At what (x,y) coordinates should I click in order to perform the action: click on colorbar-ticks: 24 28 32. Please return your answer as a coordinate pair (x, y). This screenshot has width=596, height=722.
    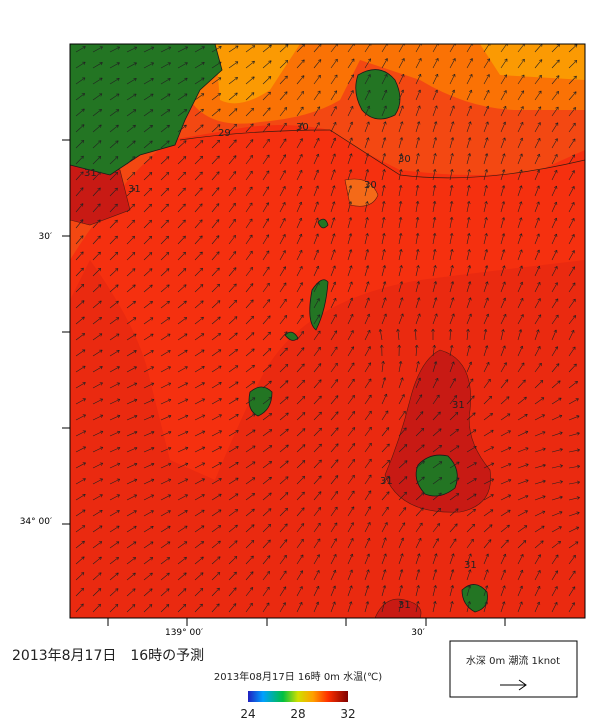
    Looking at the image, I should click on (297, 714).